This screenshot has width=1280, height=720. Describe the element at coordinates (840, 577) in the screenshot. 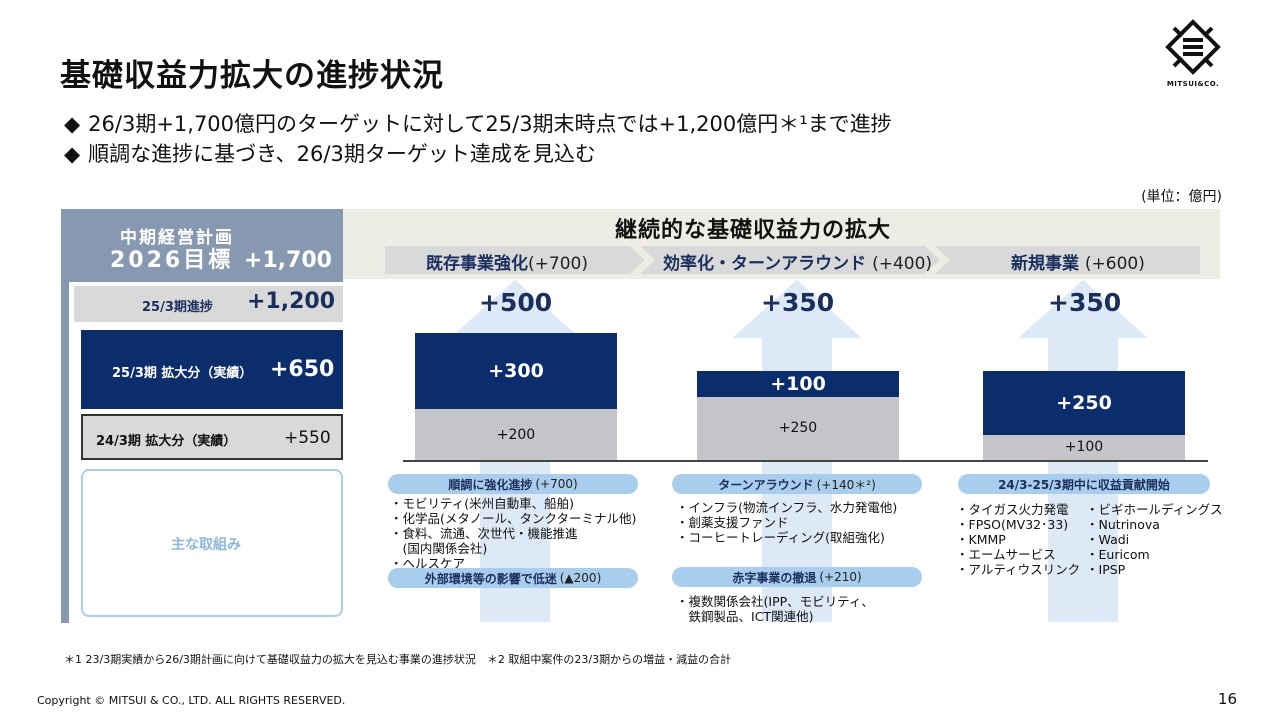

I see `pill-value: (+210)` at that location.